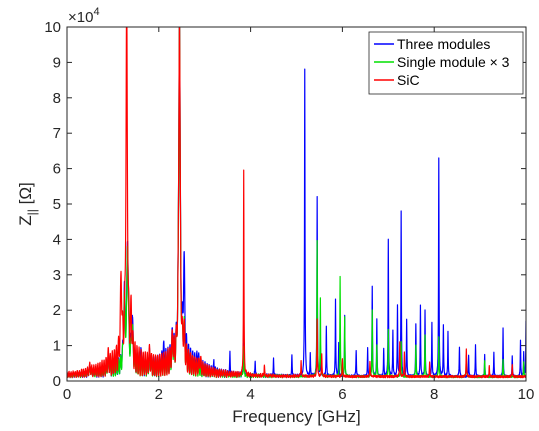 The width and height of the screenshot is (539, 431). Describe the element at coordinates (57, 204) in the screenshot. I see `y-tick-label: 5` at that location.